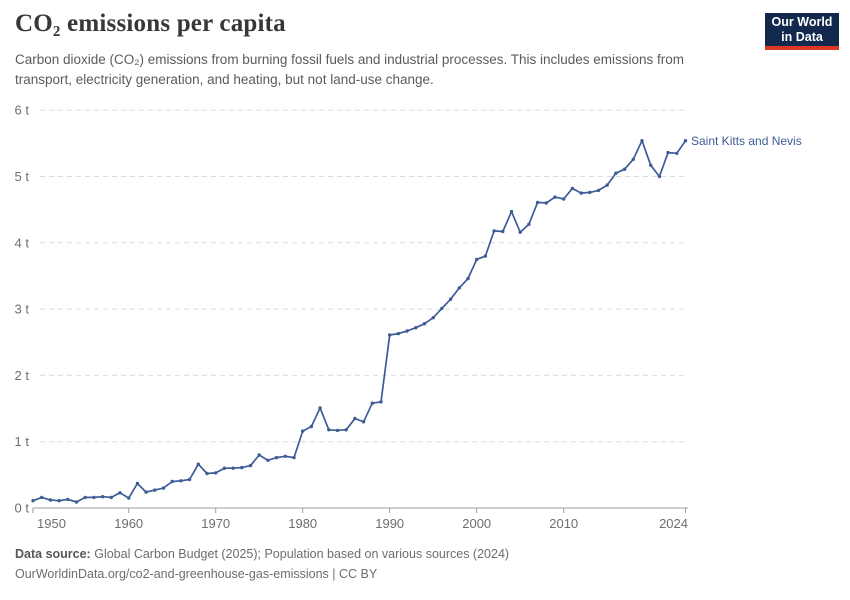 The height and width of the screenshot is (600, 850). I want to click on y-tick-label: 1 t, so click(22, 441).